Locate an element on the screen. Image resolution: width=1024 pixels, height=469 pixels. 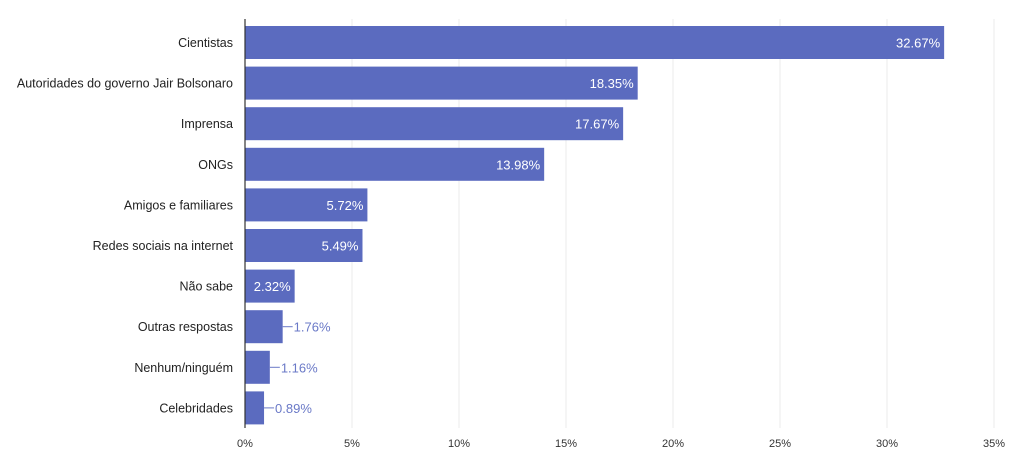
category-label: Amigos e familiares is located at coordinates (178, 205).